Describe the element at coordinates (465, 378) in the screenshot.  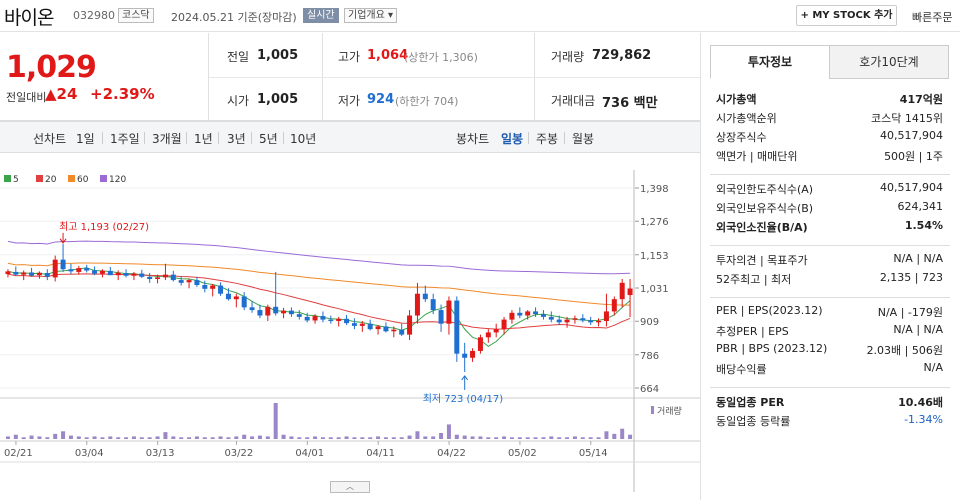
I see `min-arrow-head` at that location.